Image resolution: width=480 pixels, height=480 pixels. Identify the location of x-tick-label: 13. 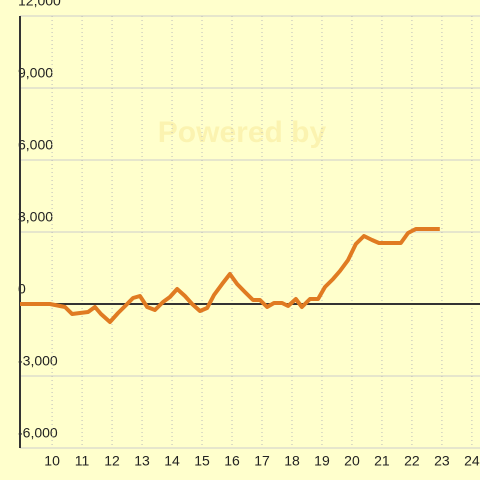
(142, 461).